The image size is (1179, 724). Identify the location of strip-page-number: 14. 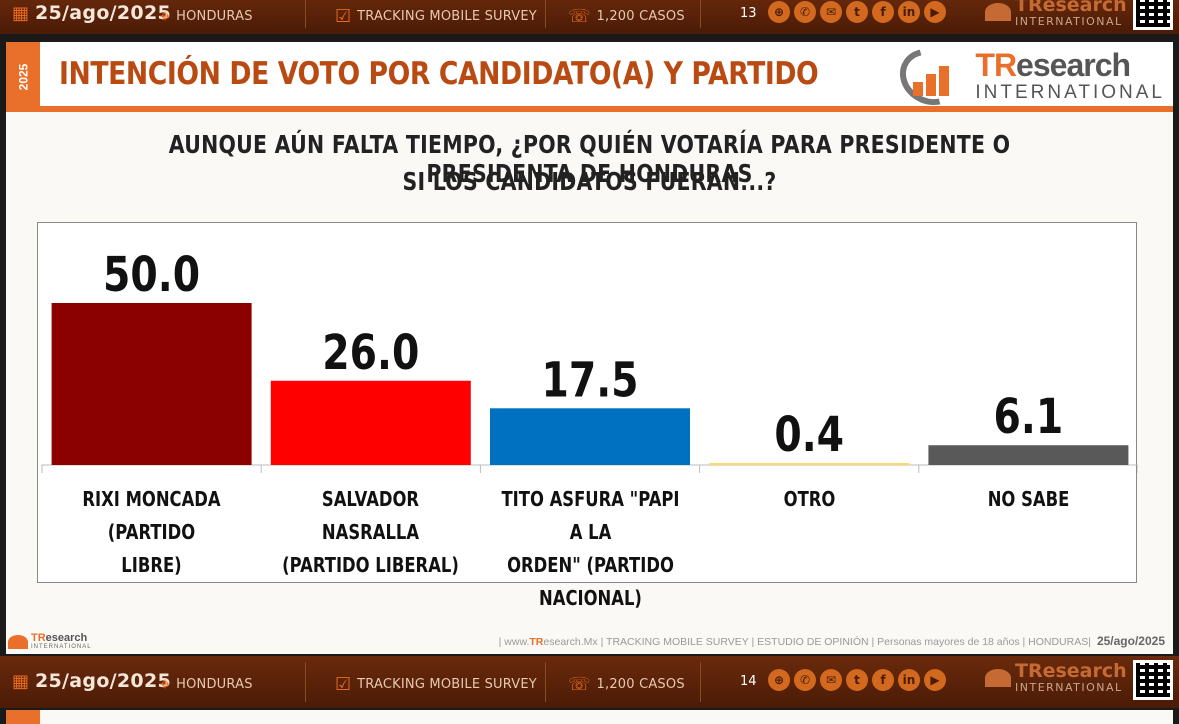
(748, 681).